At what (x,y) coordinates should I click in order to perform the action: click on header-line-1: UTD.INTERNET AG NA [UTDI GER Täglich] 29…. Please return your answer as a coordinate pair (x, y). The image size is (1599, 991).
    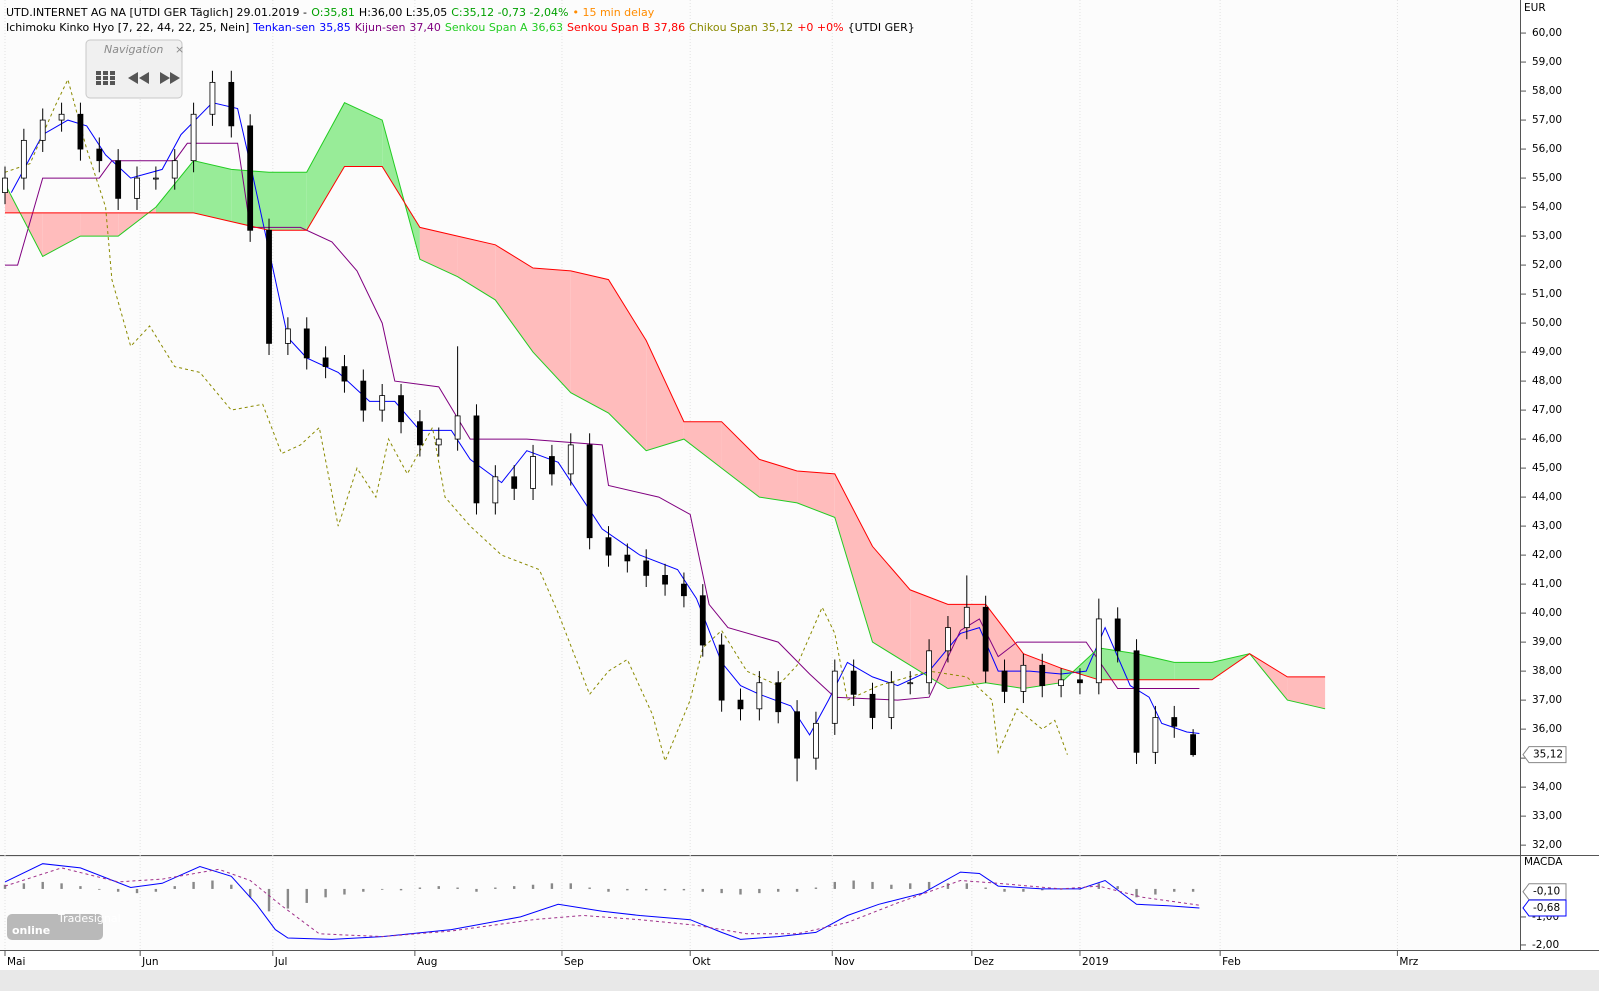
    Looking at the image, I should click on (330, 12).